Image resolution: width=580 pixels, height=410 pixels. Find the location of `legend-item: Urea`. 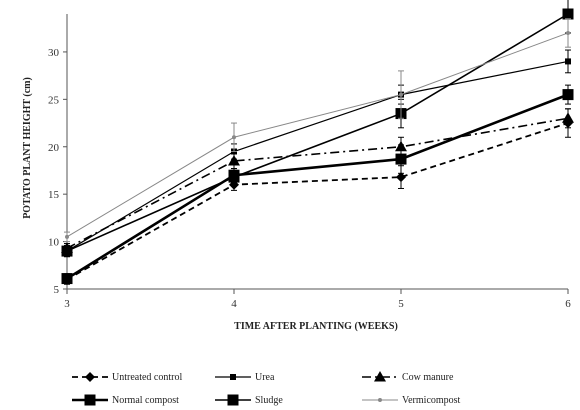

legend-item: Urea is located at coordinates (245, 377).